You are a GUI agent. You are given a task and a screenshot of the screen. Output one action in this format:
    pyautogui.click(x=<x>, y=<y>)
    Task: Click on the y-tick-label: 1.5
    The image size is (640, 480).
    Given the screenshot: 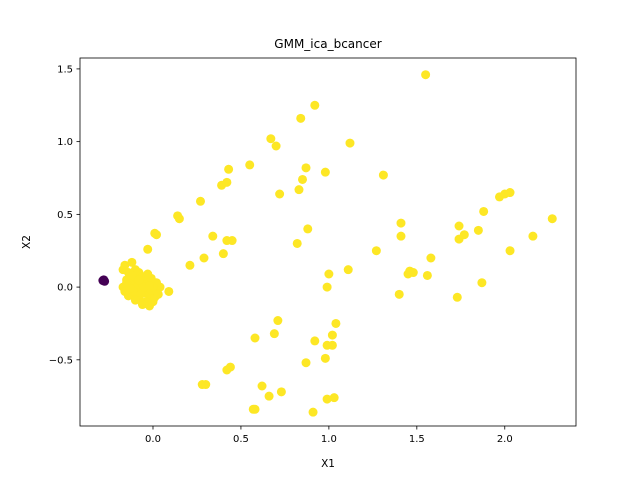 What is the action you would take?
    pyautogui.click(x=65, y=69)
    